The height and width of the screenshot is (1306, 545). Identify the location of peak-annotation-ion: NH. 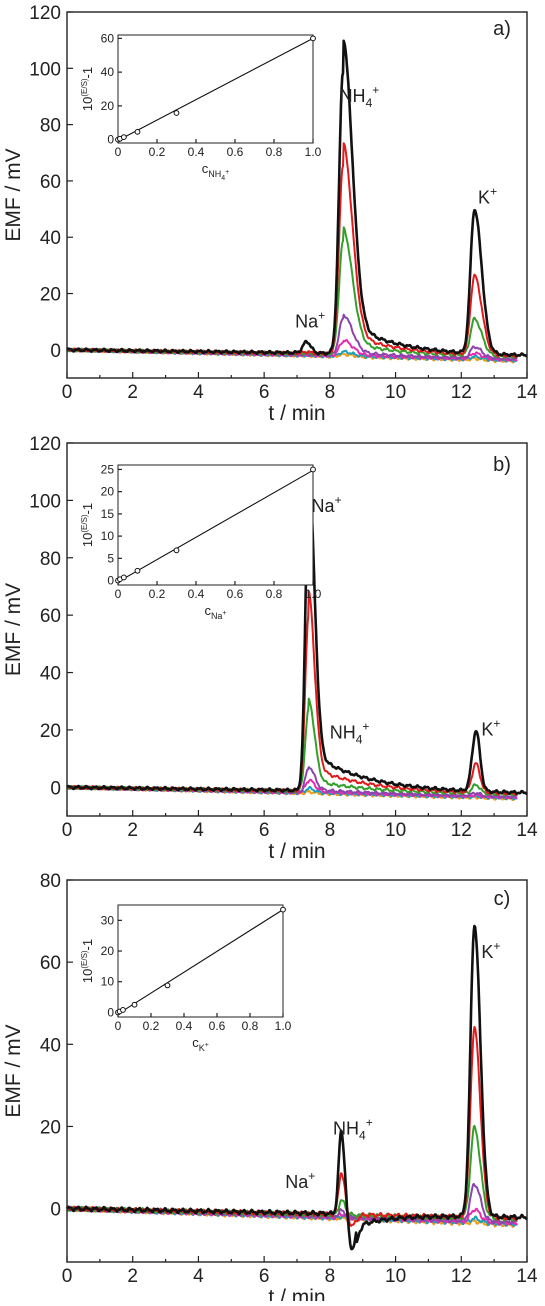
(353, 96).